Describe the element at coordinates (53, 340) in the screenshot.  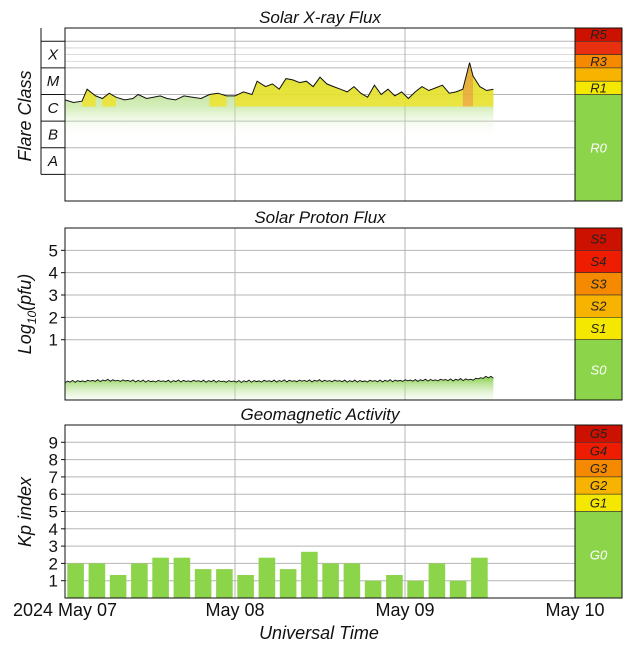
I see `proton-tick-label: 1` at that location.